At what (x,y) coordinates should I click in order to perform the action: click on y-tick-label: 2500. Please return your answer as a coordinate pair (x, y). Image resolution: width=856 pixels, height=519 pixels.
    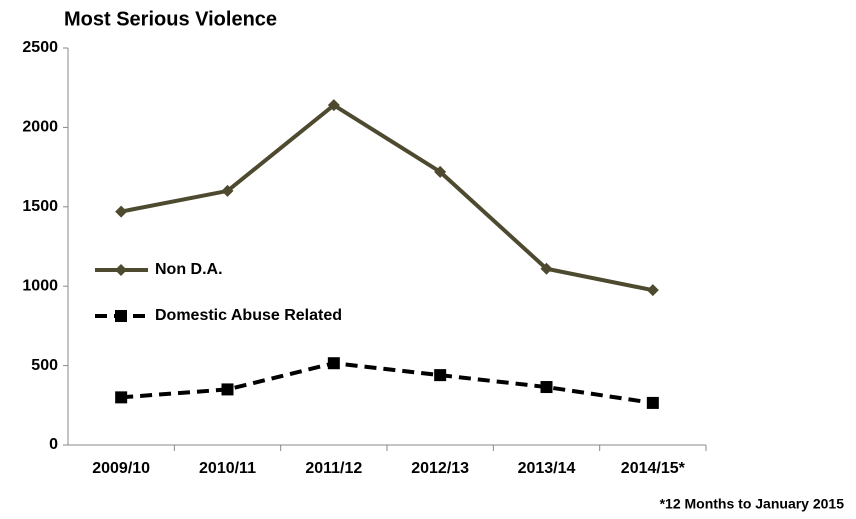
    Looking at the image, I should click on (40, 47).